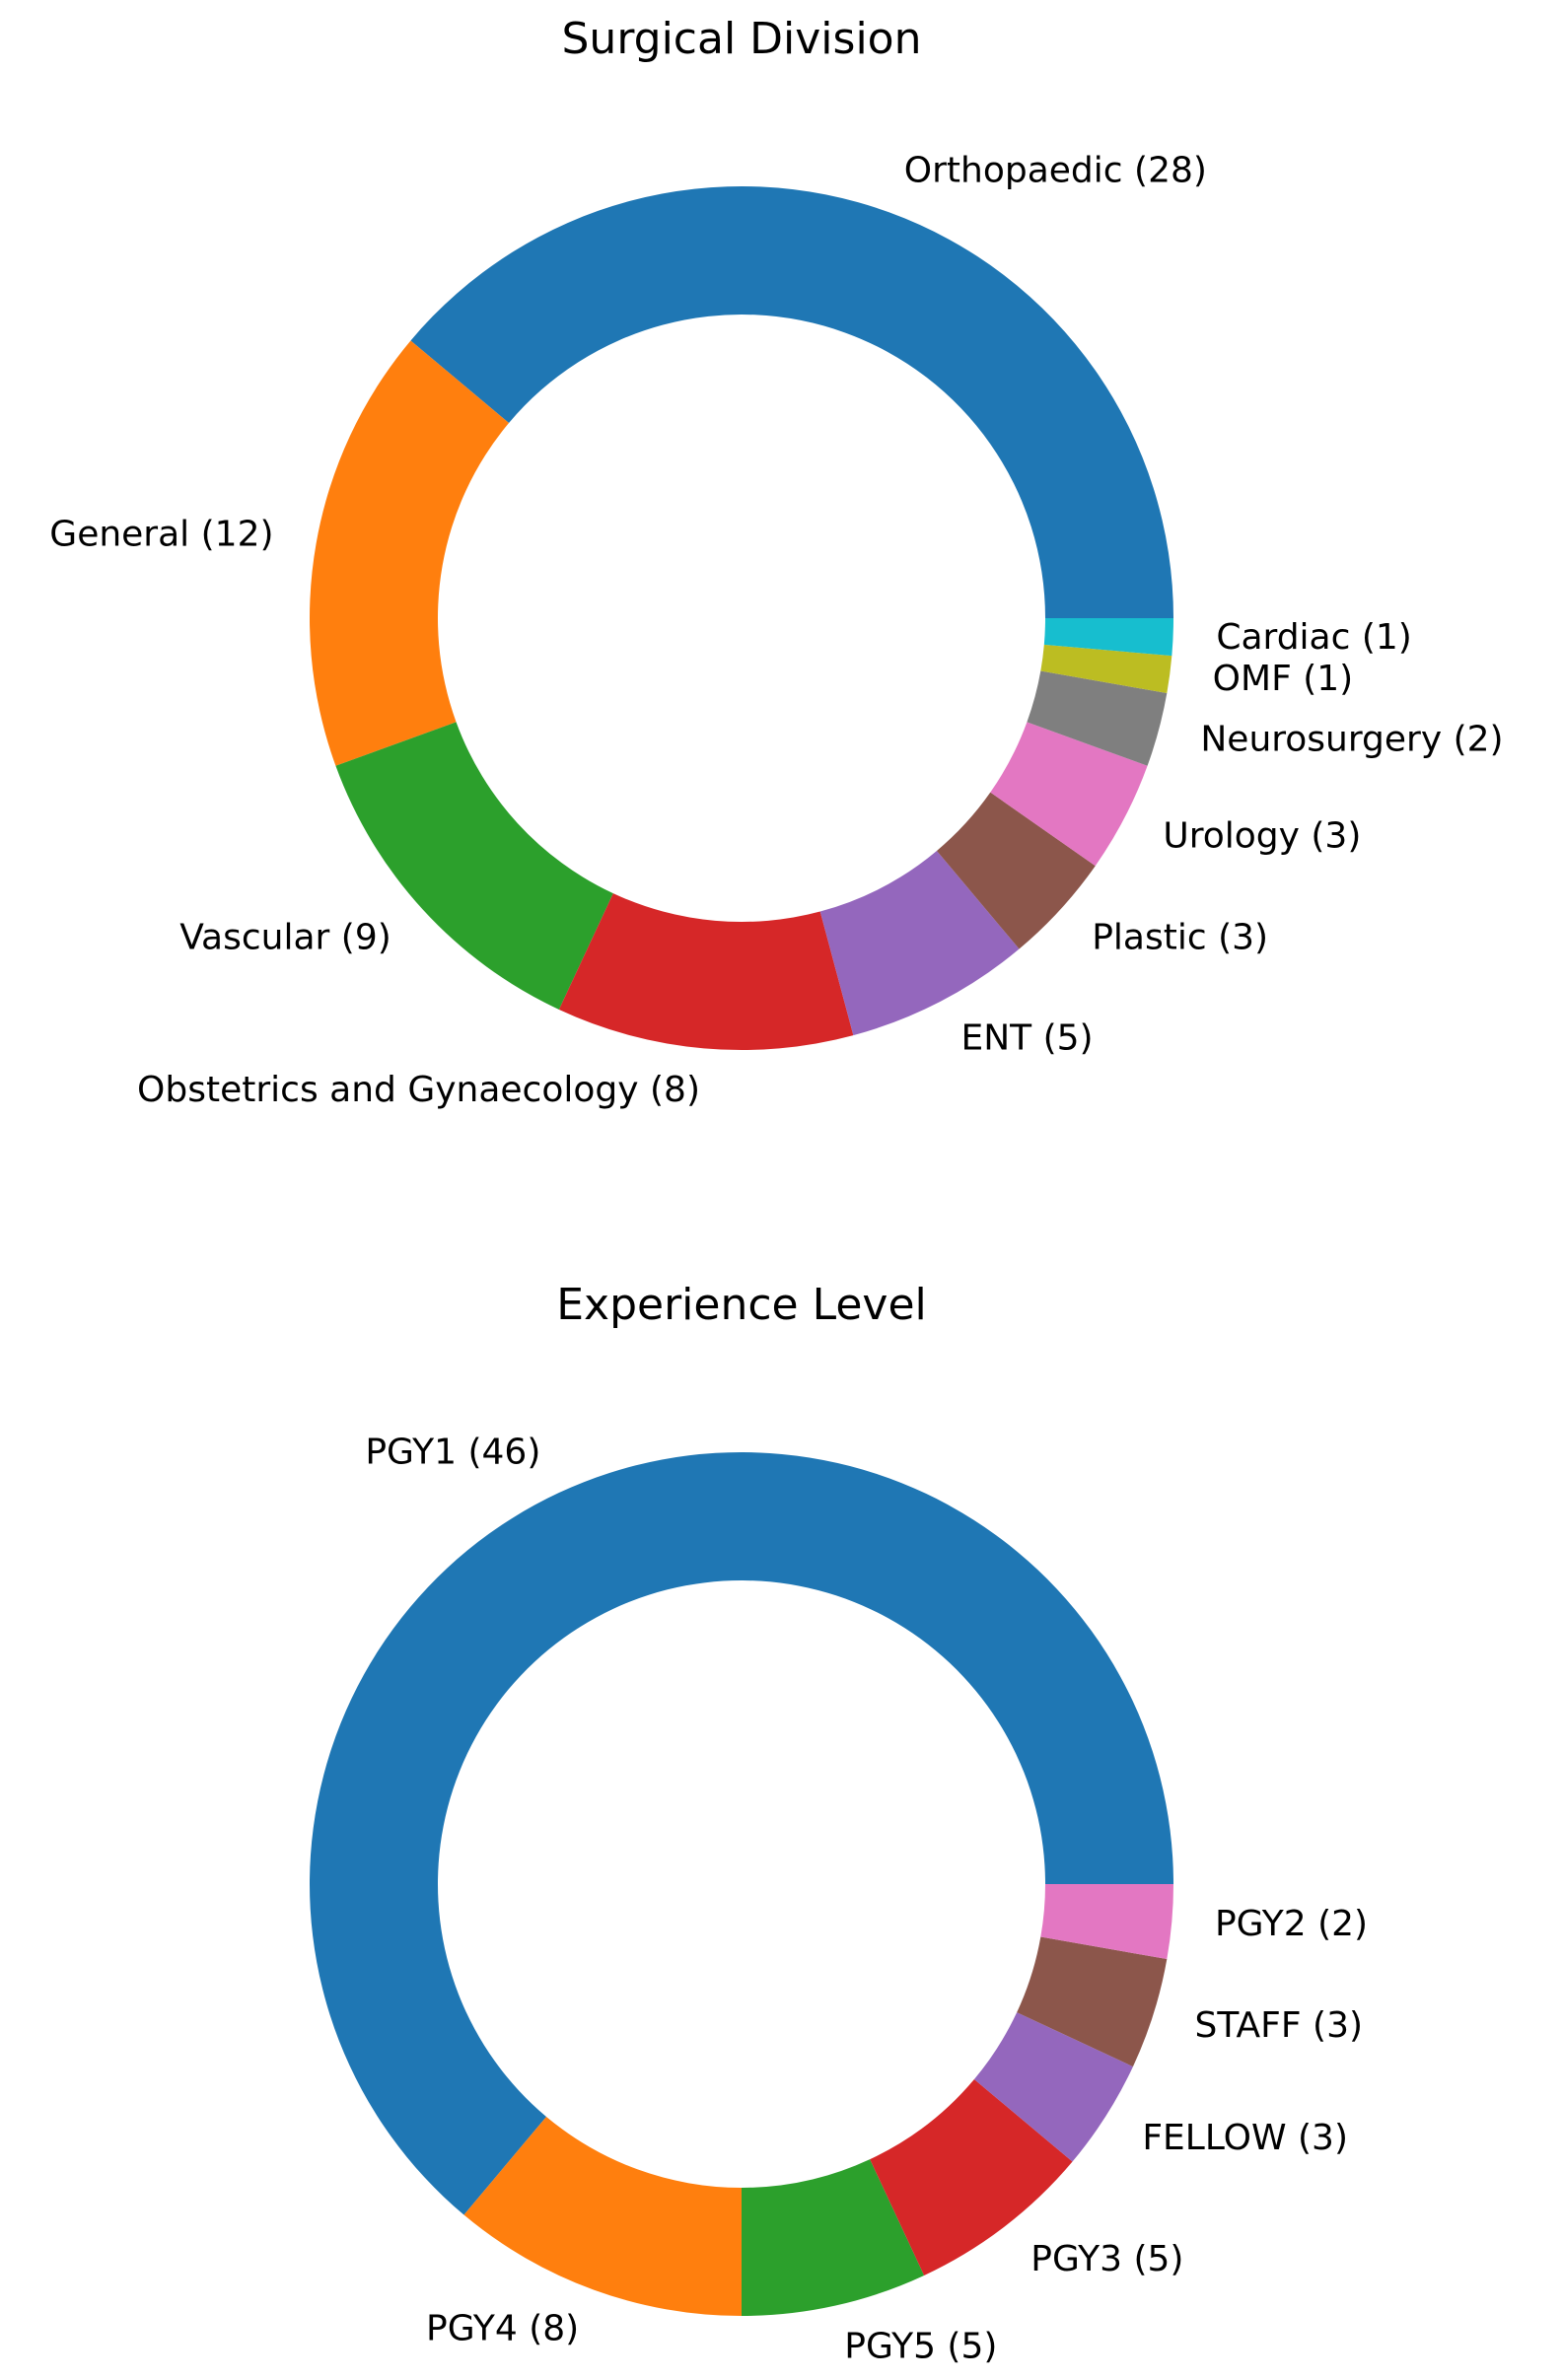 The width and height of the screenshot is (1562, 2380). What do you see at coordinates (1055, 170) in the screenshot?
I see `label-orthopaedic: Orthopaedic (28)` at bounding box center [1055, 170].